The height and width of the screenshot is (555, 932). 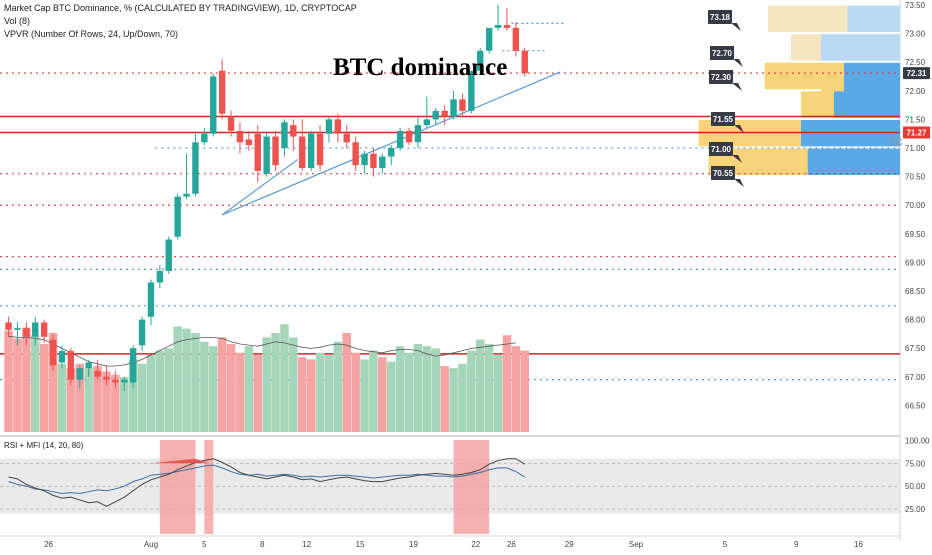 What do you see at coordinates (721, 77) in the screenshot?
I see `price-flag-label: 72.30` at bounding box center [721, 77].